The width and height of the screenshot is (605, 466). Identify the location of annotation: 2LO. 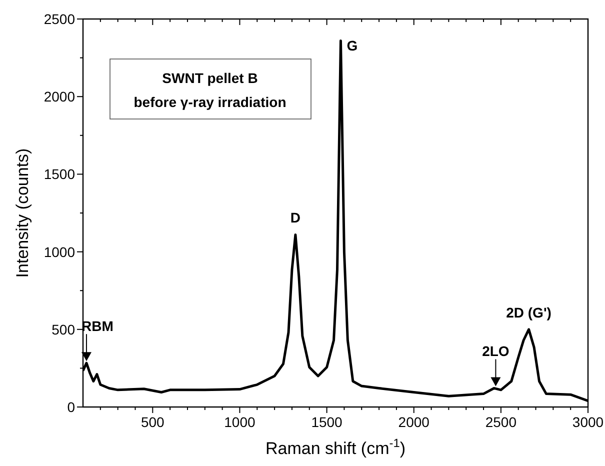
(496, 351).